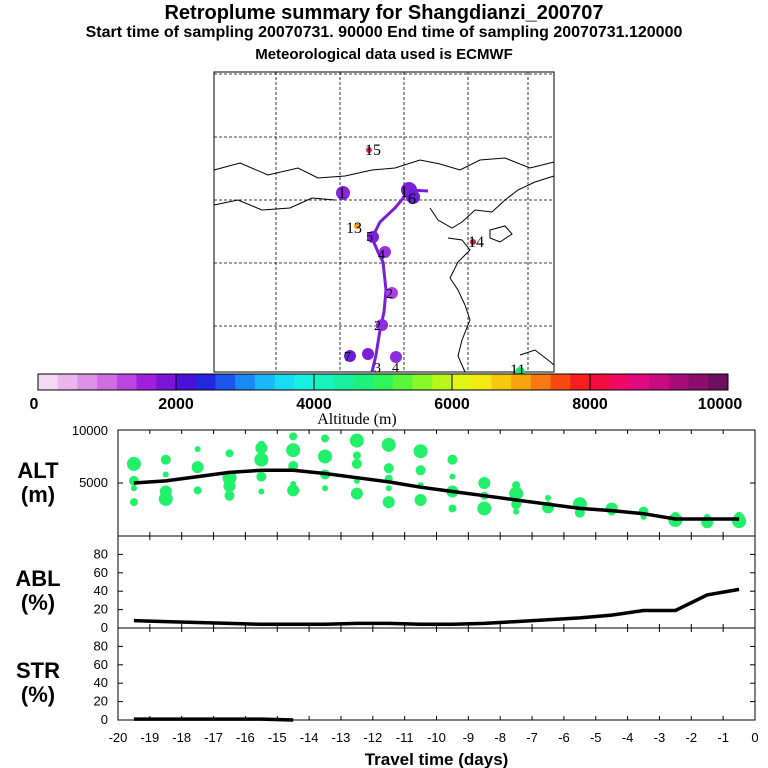 The image size is (768, 768). Describe the element at coordinates (720, 404) in the screenshot. I see `colorbar-tick-label: 10000` at that location.